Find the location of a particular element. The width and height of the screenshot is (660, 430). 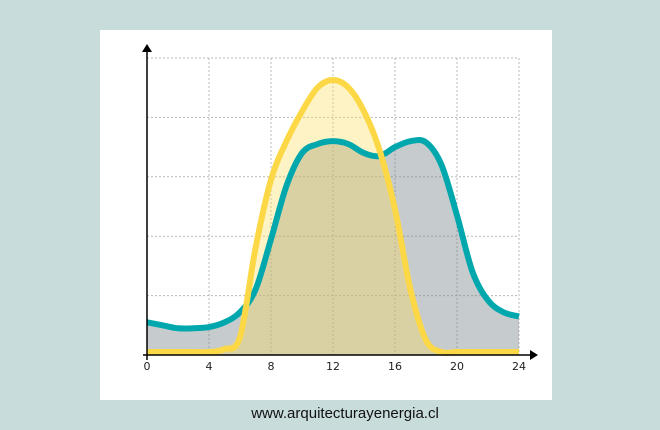

x-tick-label: 24 is located at coordinates (519, 366).